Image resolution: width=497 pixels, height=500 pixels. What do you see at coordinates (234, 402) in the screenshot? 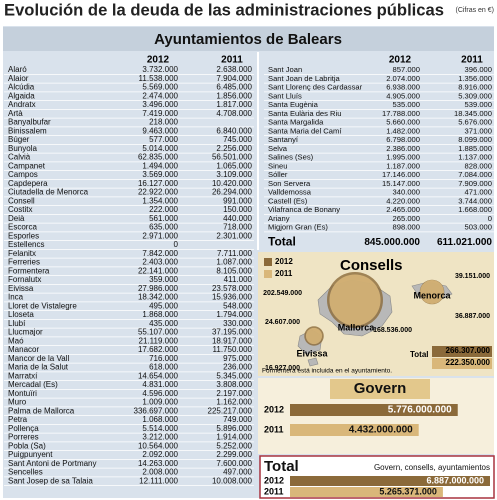
I see `cell-value: 1.162.000` at bounding box center [234, 402].